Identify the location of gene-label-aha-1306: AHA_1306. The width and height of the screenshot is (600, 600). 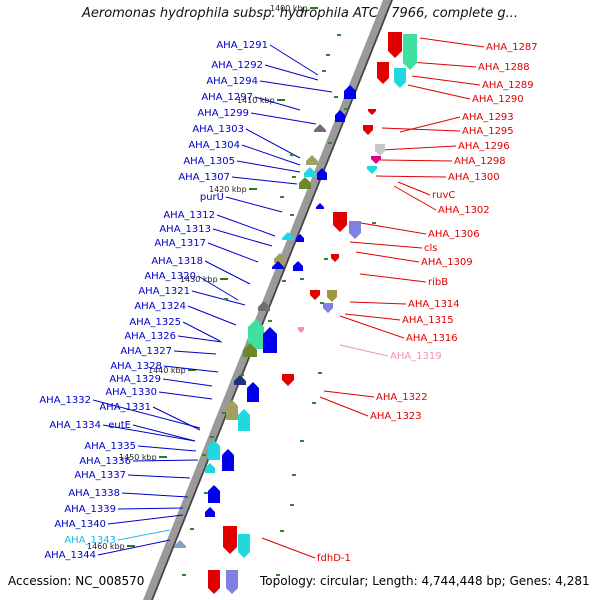
(454, 234).